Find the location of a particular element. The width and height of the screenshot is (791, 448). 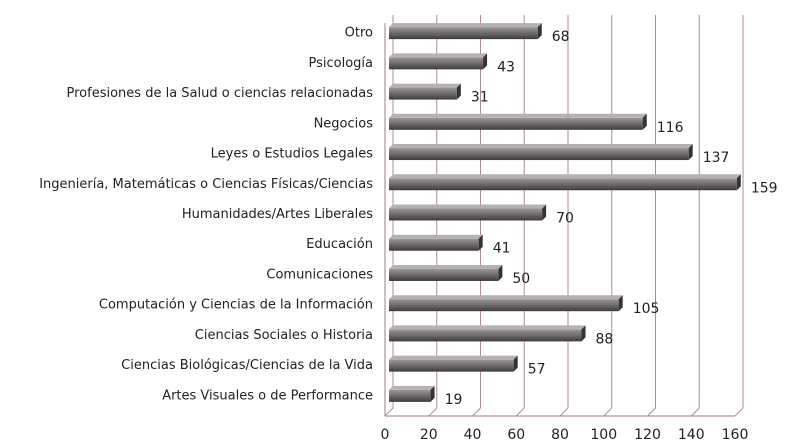

y-tick-label: Artes Visuales o de Performance is located at coordinates (267, 395).